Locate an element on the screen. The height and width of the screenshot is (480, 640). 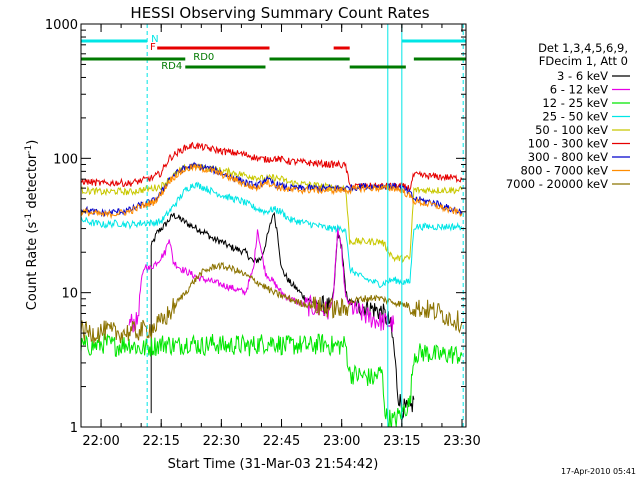
legend-label-6: 100 - 300 keV is located at coordinates (568, 144).